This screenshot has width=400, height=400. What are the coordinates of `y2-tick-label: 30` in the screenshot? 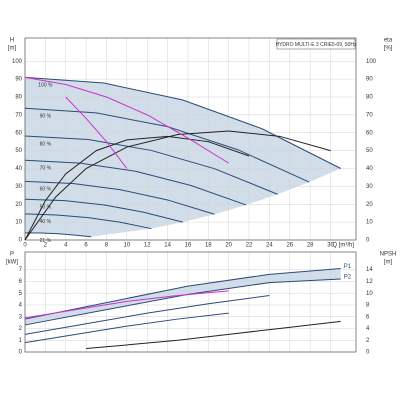 It's located at (369, 187).